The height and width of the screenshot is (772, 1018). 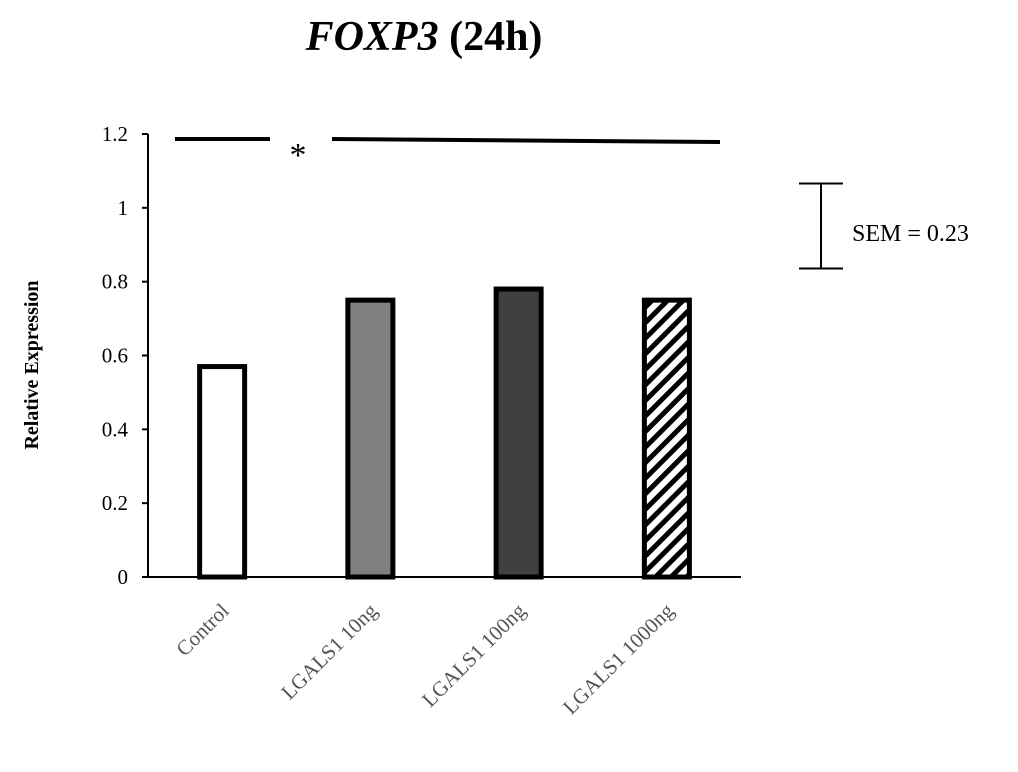 What do you see at coordinates (32, 364) in the screenshot?
I see `y-axis-label: Relative Expression` at bounding box center [32, 364].